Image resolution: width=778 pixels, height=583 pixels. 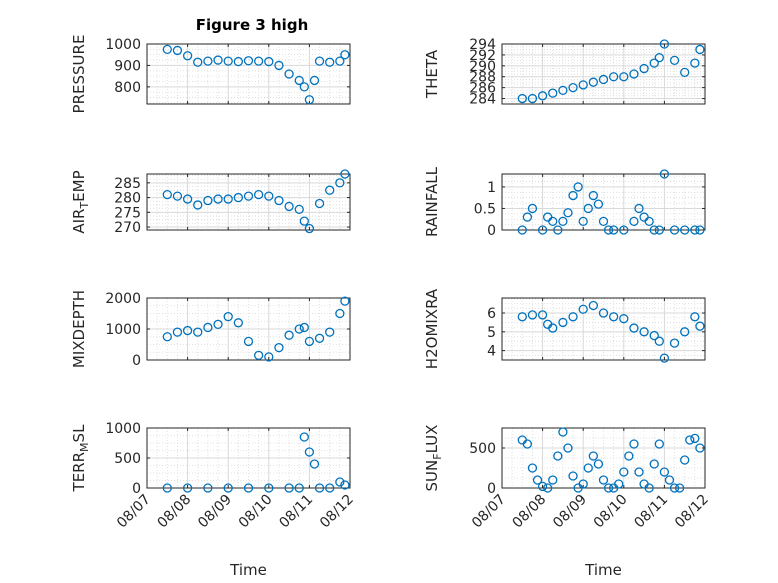 I want to click on y-tick-label: 294, so click(x=482, y=45).